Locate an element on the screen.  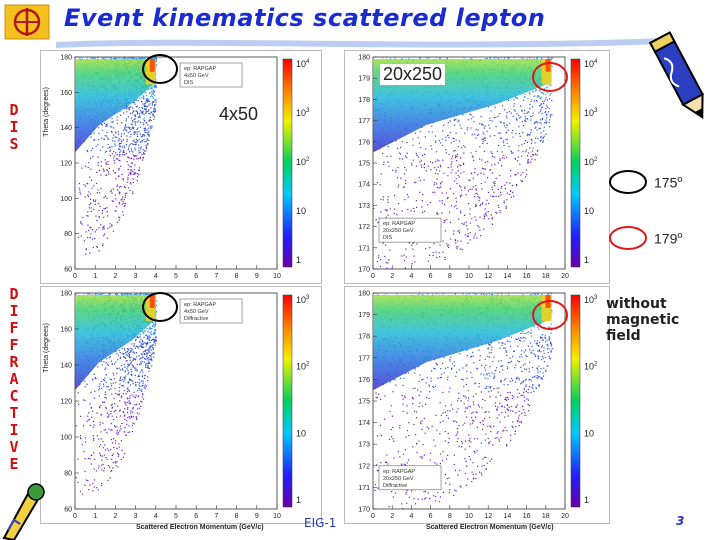
title-underline-decoration is located at coordinates (361, 43).